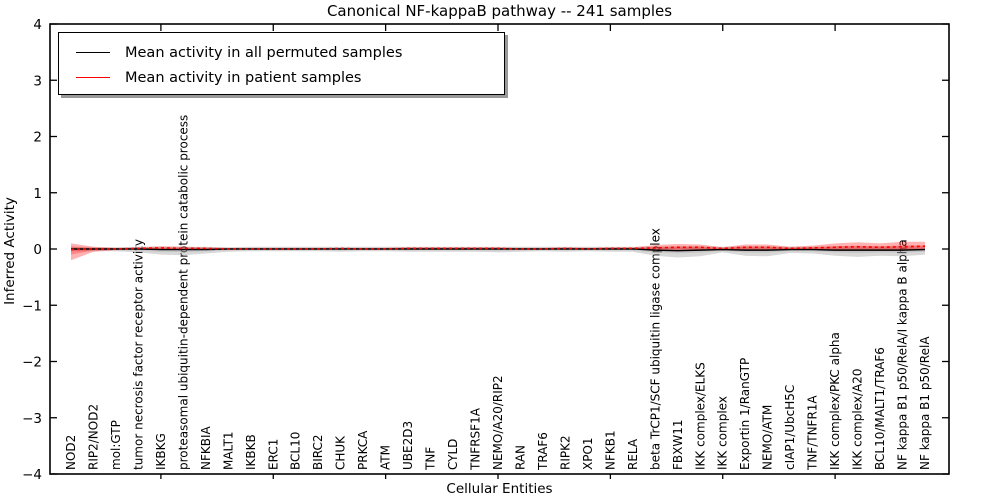 The width and height of the screenshot is (1000, 500). What do you see at coordinates (32, 306) in the screenshot?
I see `y-tick-label: −1` at bounding box center [32, 306].